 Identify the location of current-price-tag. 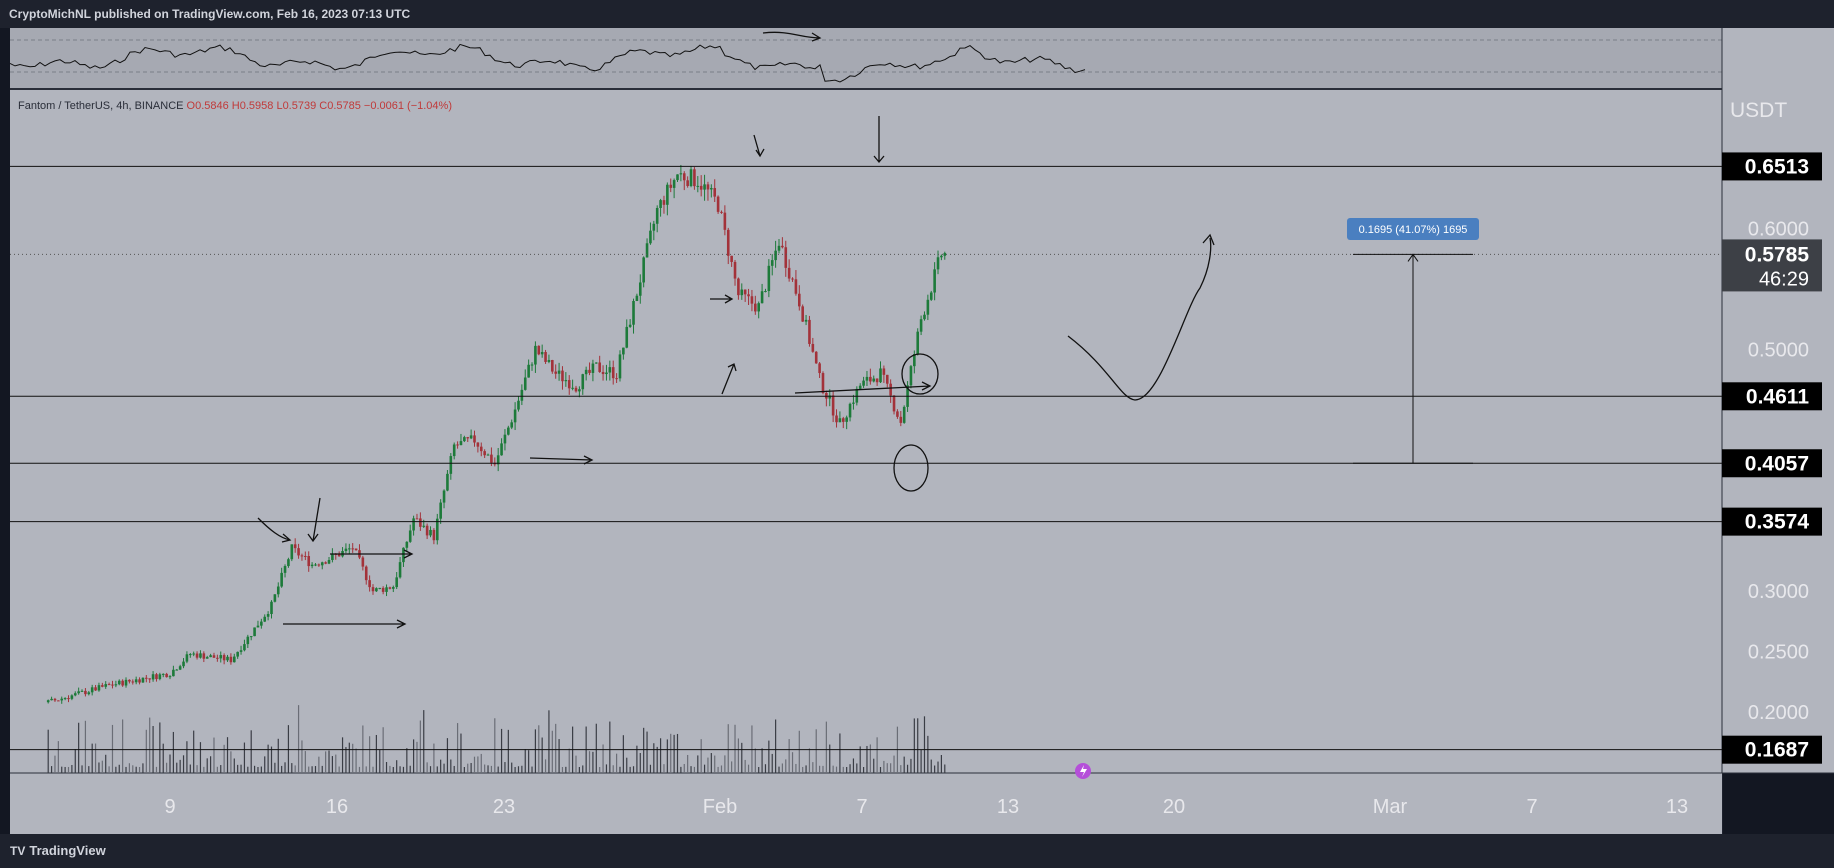
(1772, 265).